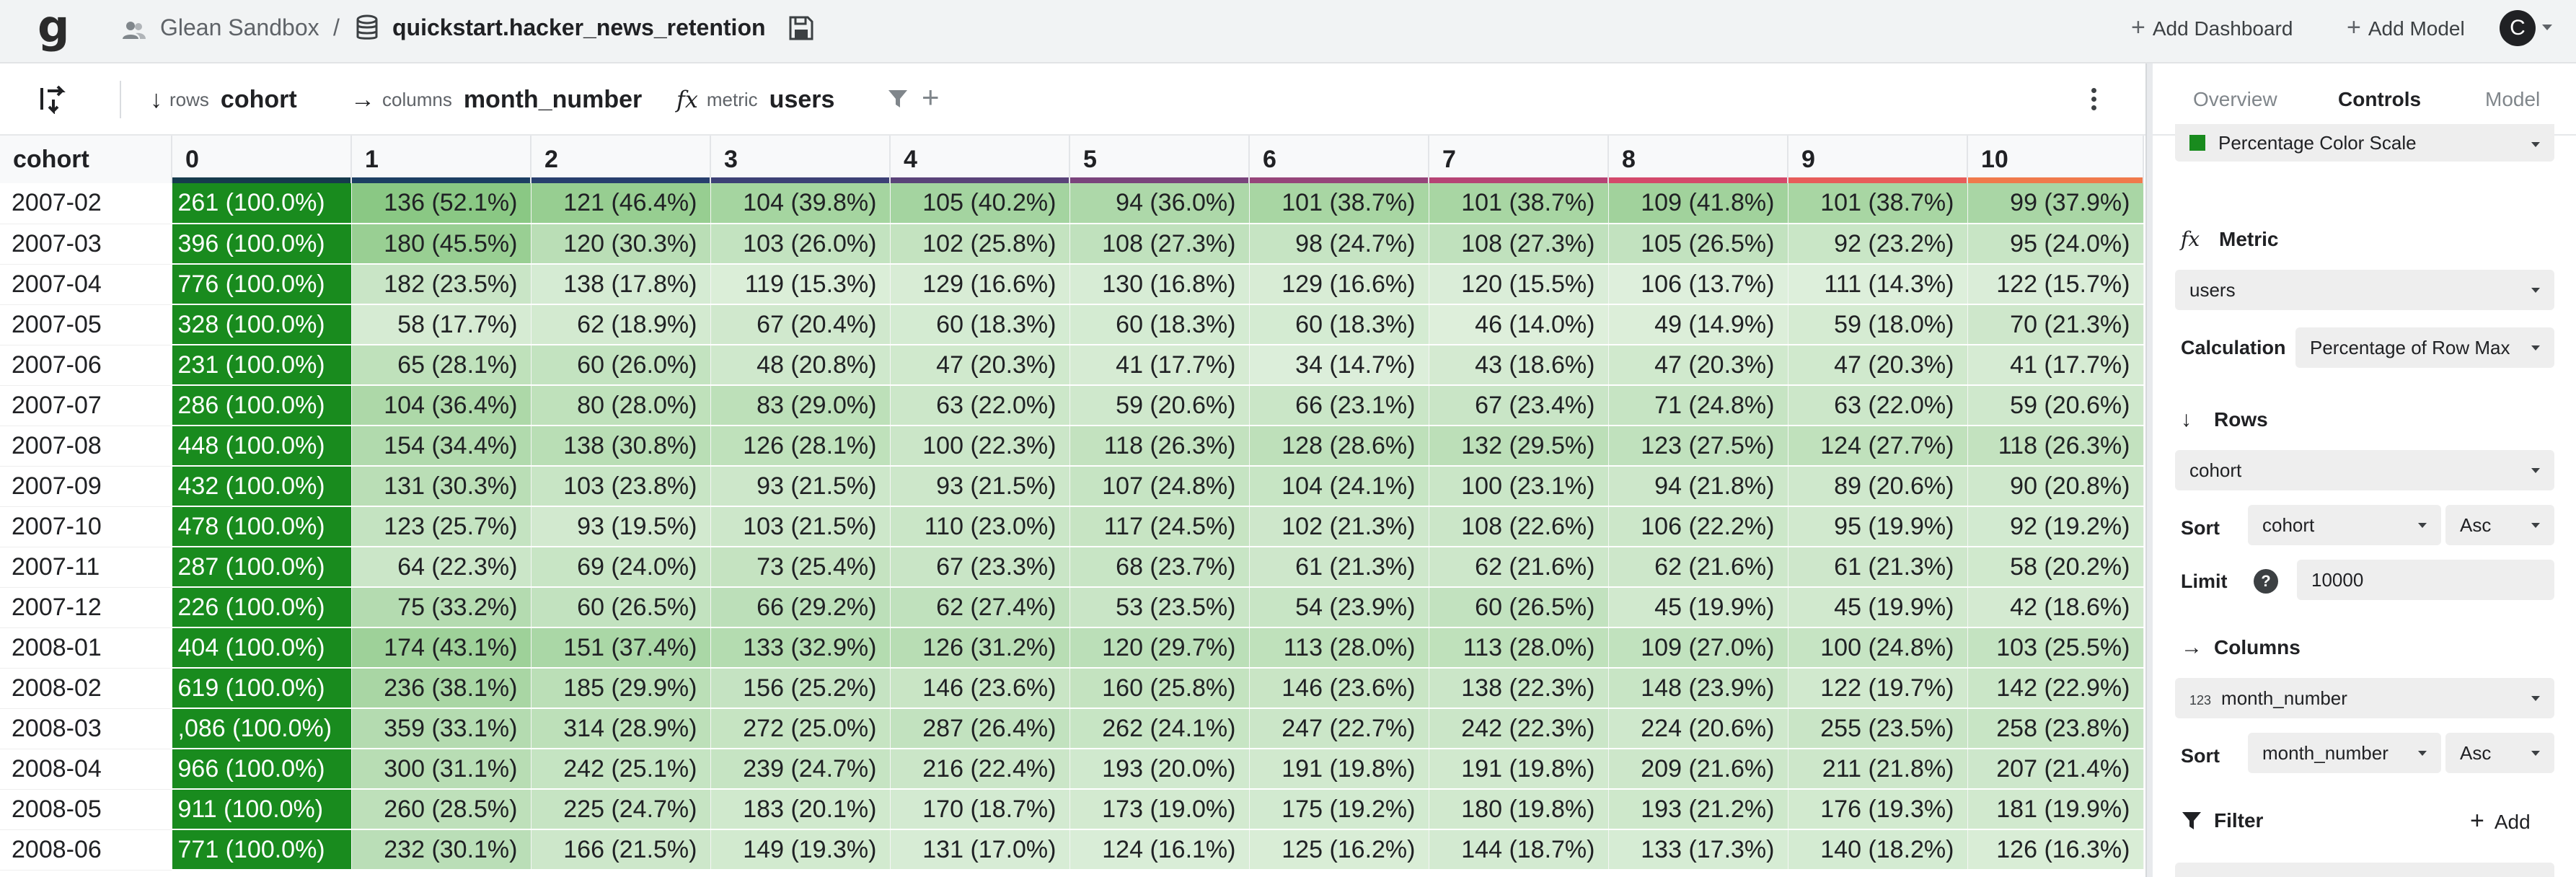  Describe the element at coordinates (441, 607) in the screenshot. I see `table-cell: 75 (33.2%)` at that location.